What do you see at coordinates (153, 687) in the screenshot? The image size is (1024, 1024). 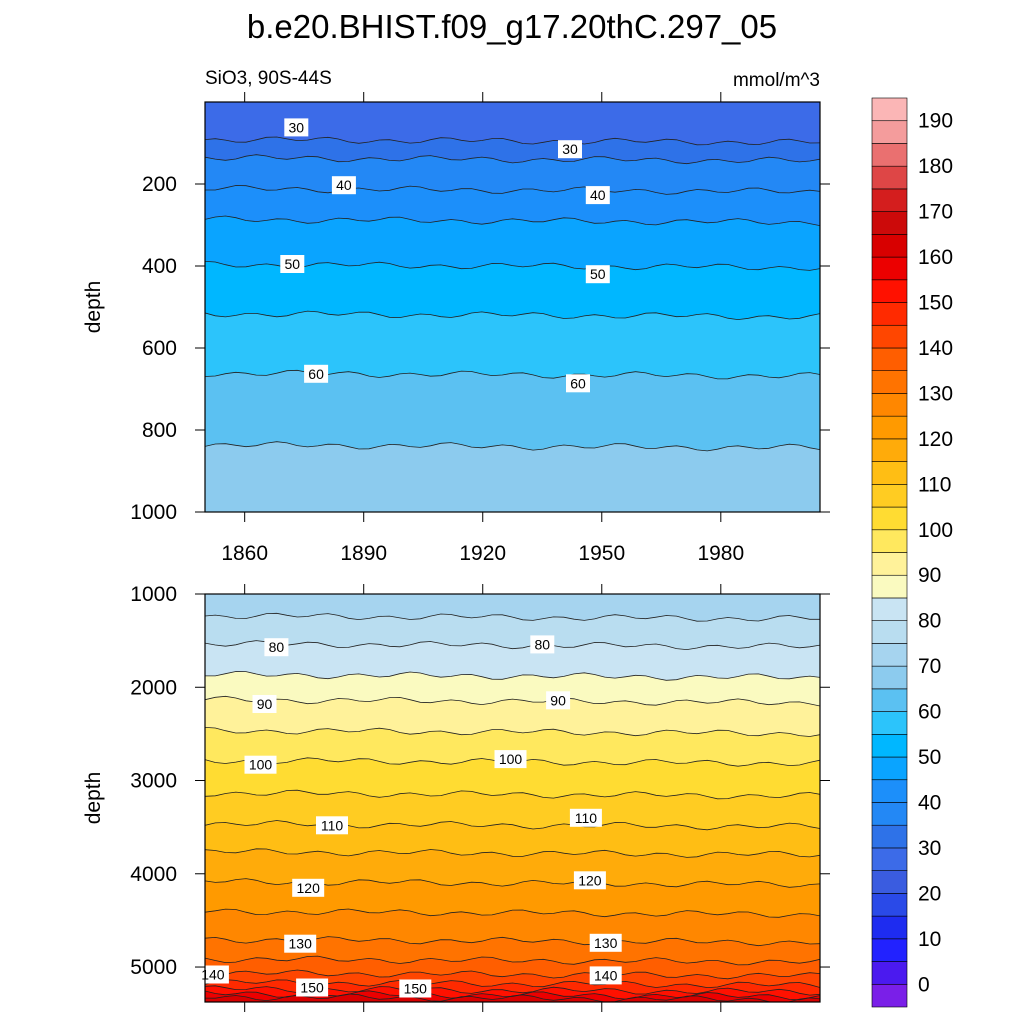 I see `lower-y-tick-label: 2000` at bounding box center [153, 687].